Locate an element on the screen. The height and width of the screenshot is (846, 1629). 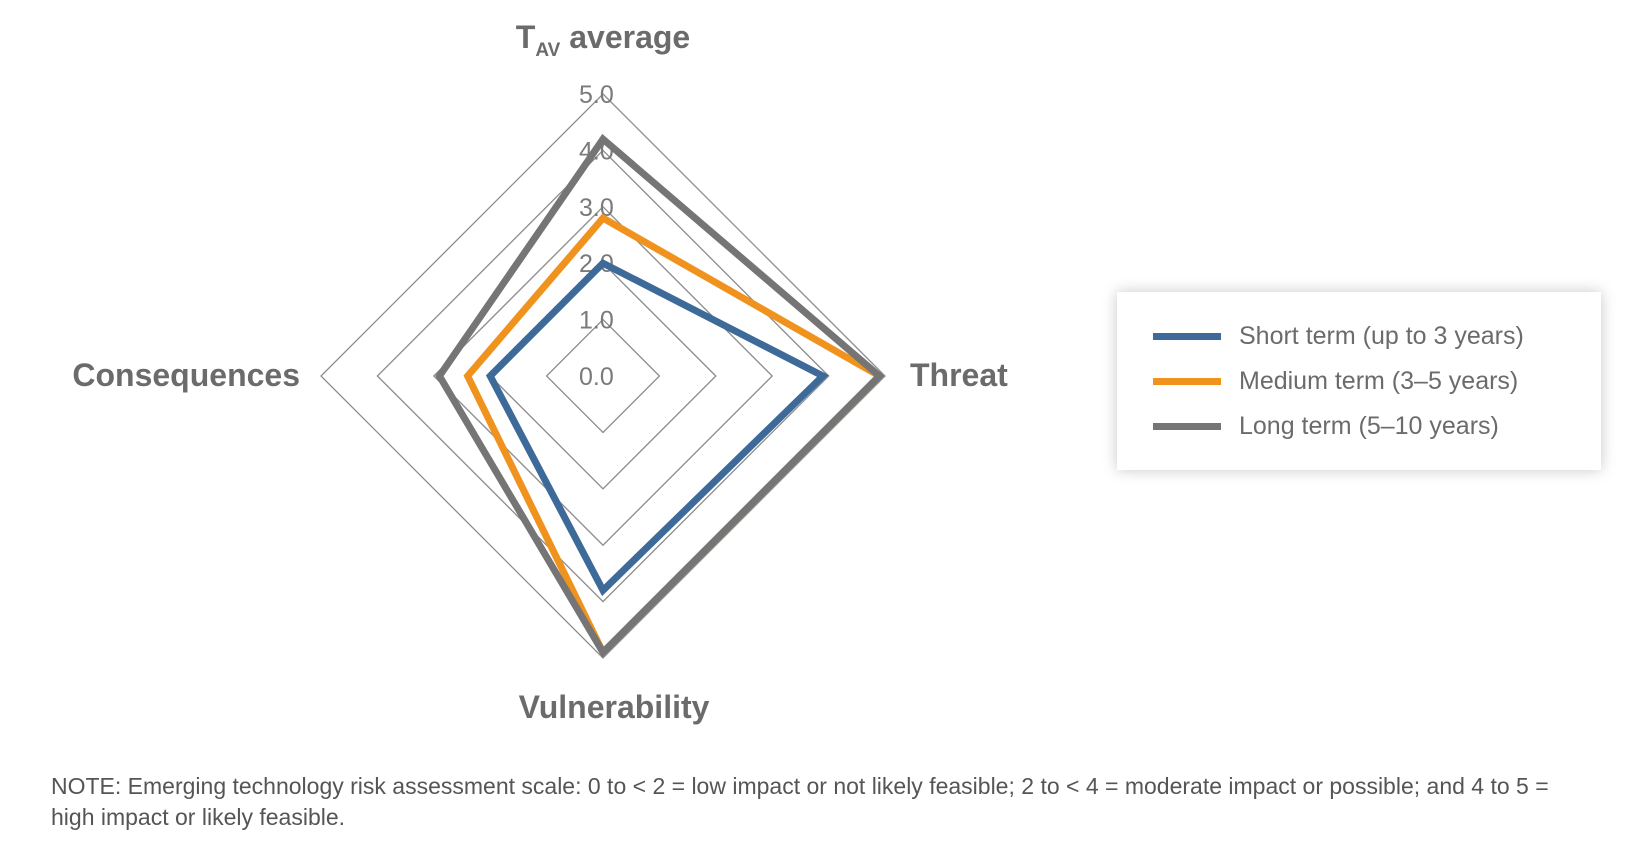
legend-label-medium-term: Medium term (3–5 years) is located at coordinates (1379, 381).